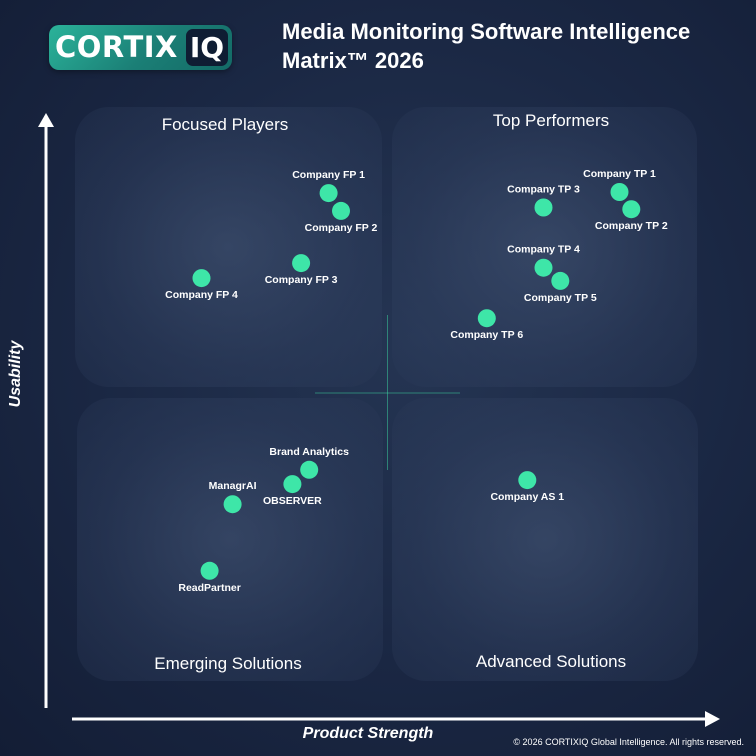 Image resolution: width=756 pixels, height=756 pixels. I want to click on point-label-company-fp-4: Company FP 4, so click(201, 295).